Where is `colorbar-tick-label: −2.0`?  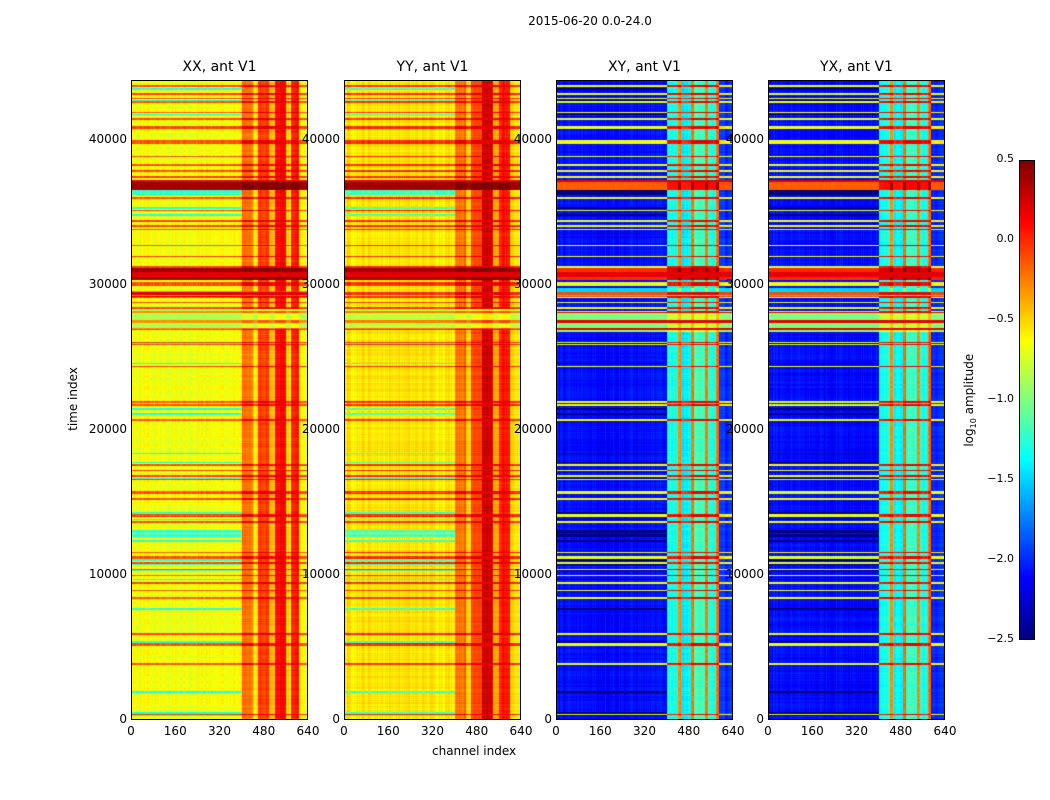
colorbar-tick-label: −2.0 is located at coordinates (1000, 558).